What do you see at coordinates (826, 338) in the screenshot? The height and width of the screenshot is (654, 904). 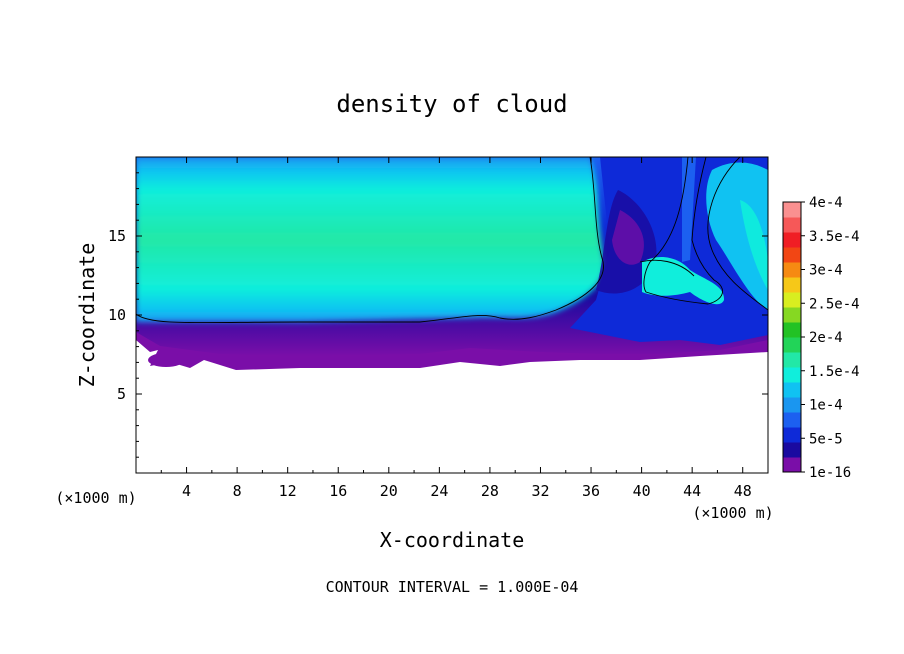 I see `colorbar-label: 2e-4` at bounding box center [826, 338].